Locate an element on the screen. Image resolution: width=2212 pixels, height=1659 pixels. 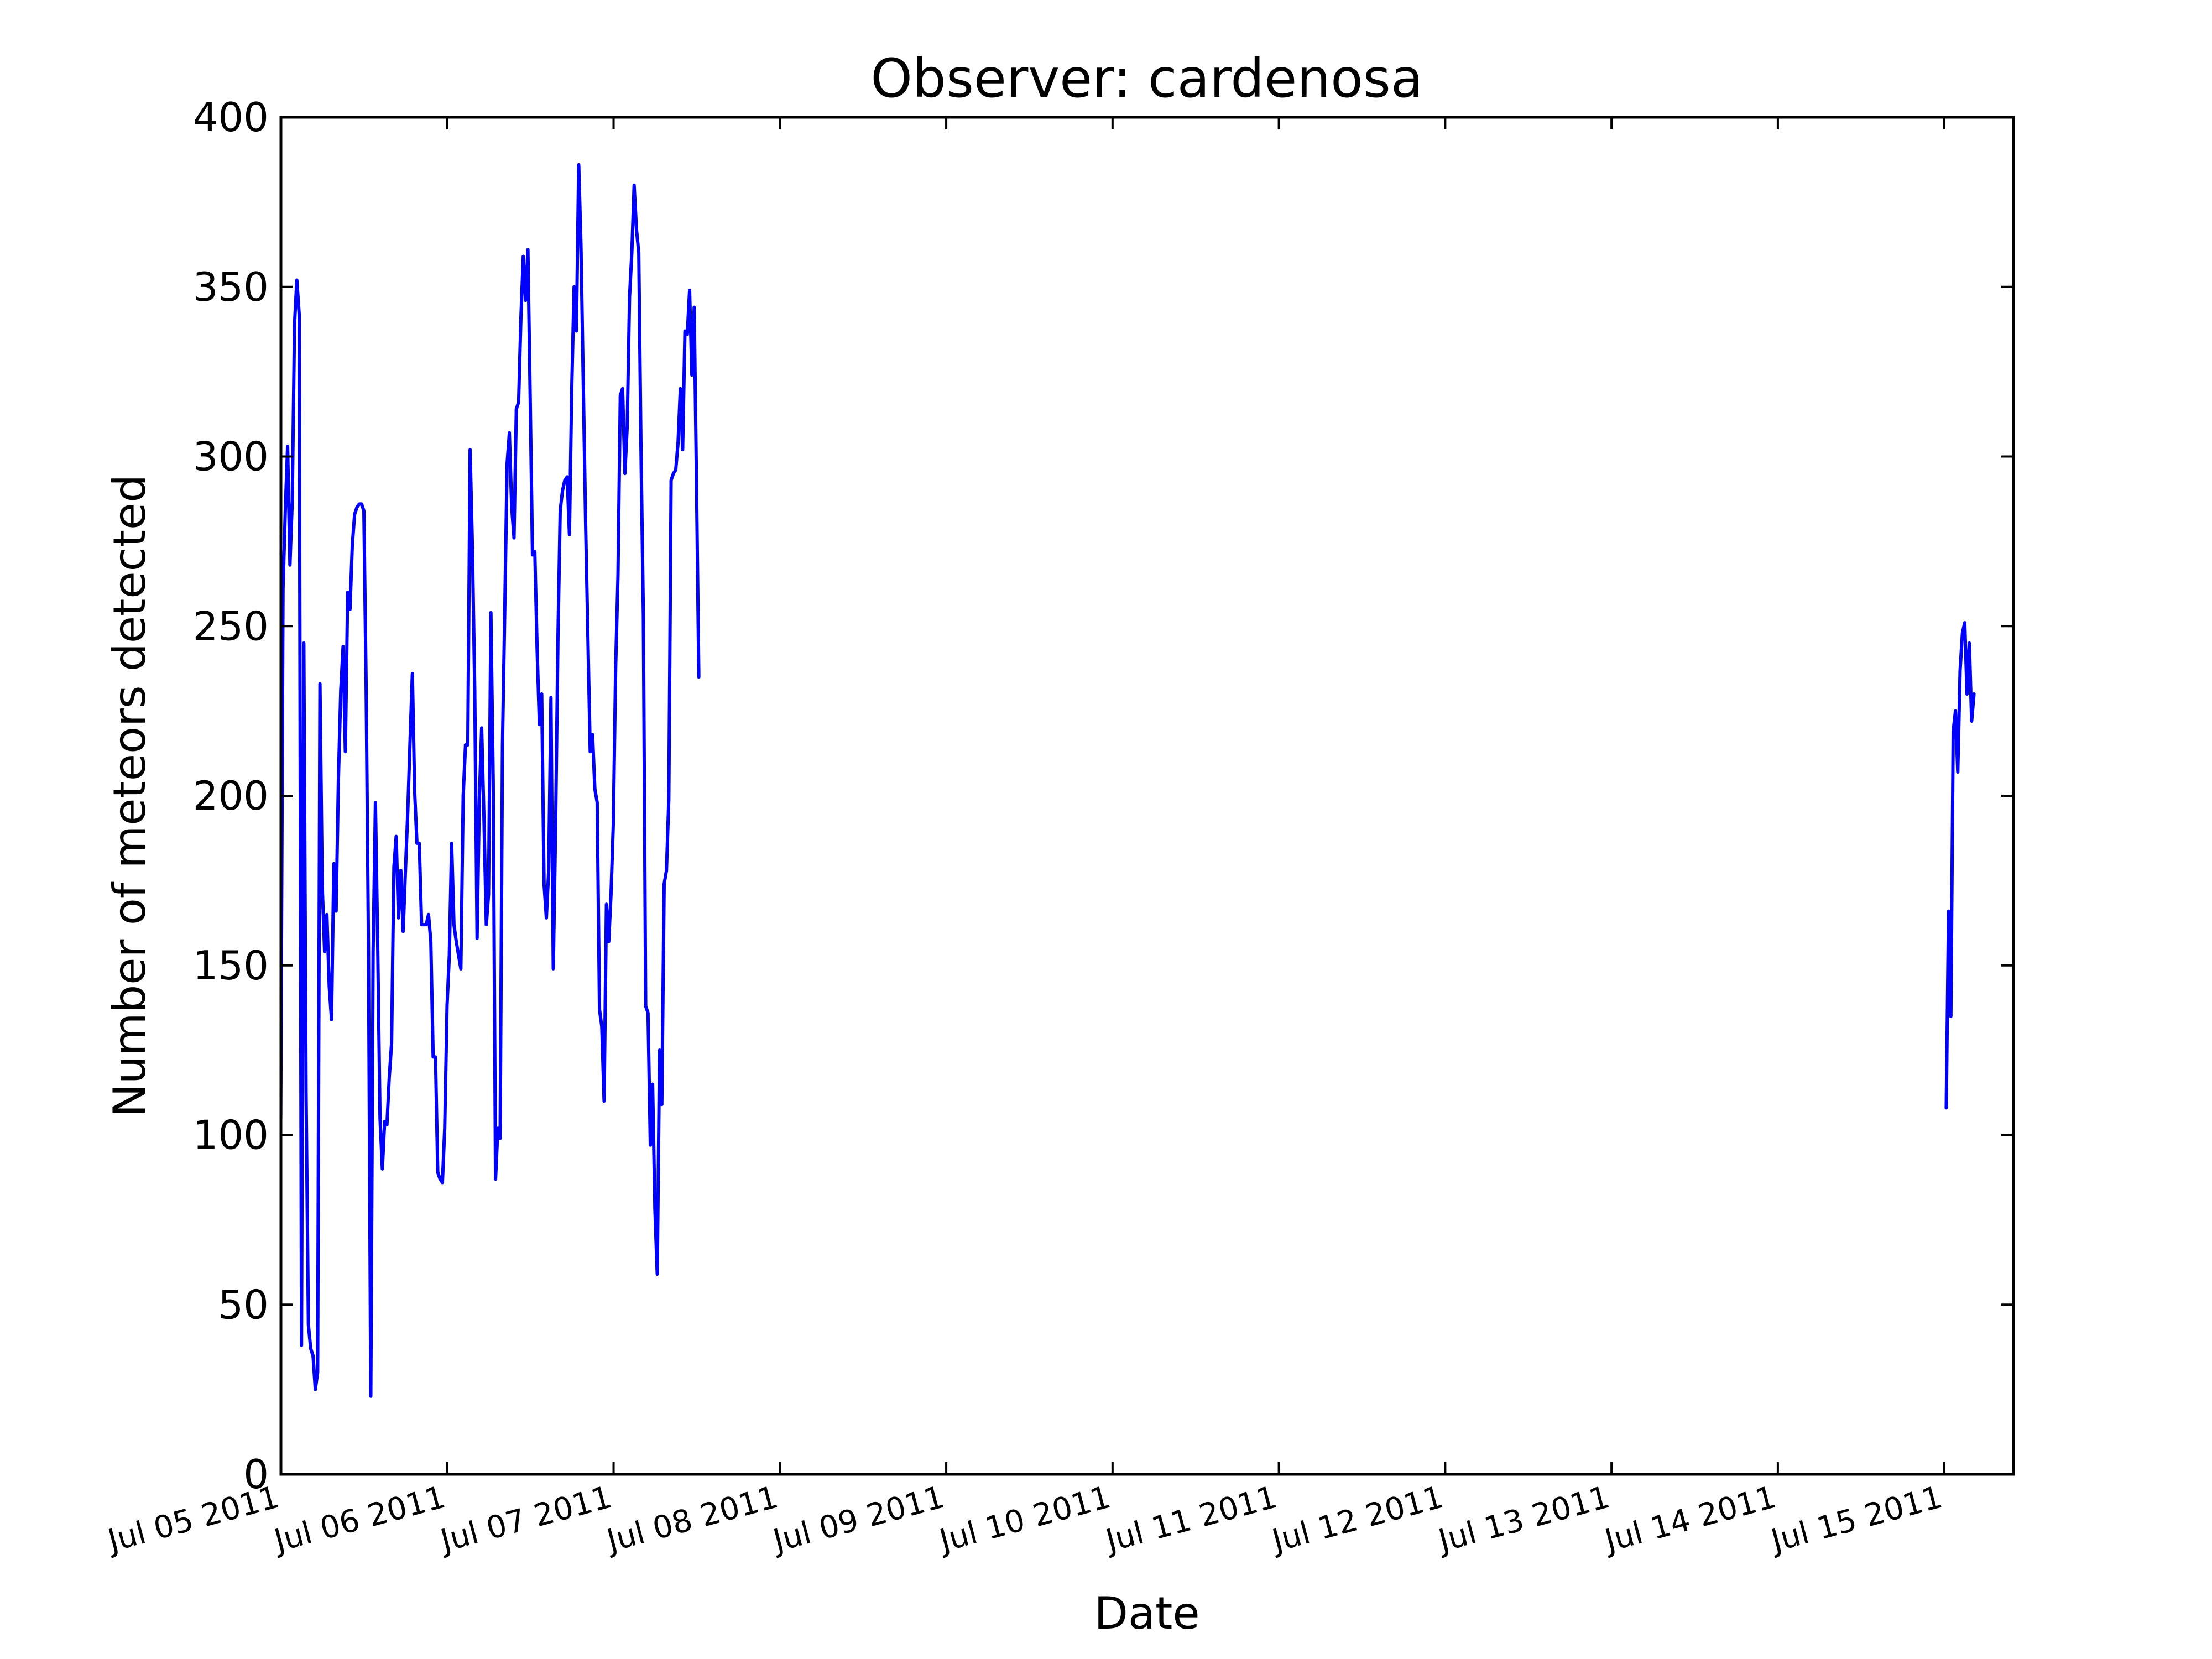
y-tick-label: 300 is located at coordinates (231, 457).